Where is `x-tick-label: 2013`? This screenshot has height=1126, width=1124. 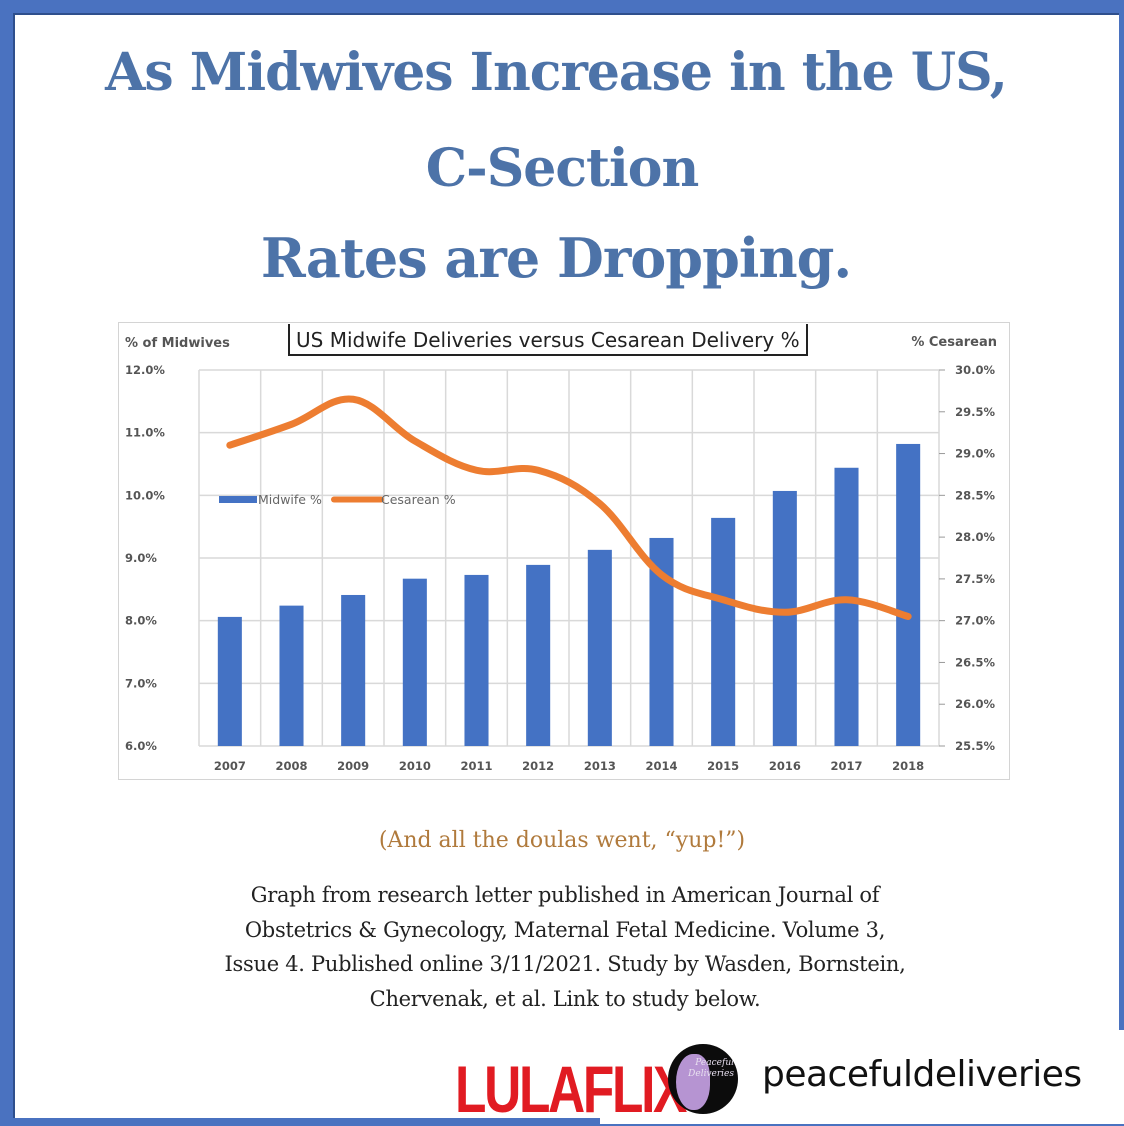 x-tick-label: 2013 is located at coordinates (600, 766).